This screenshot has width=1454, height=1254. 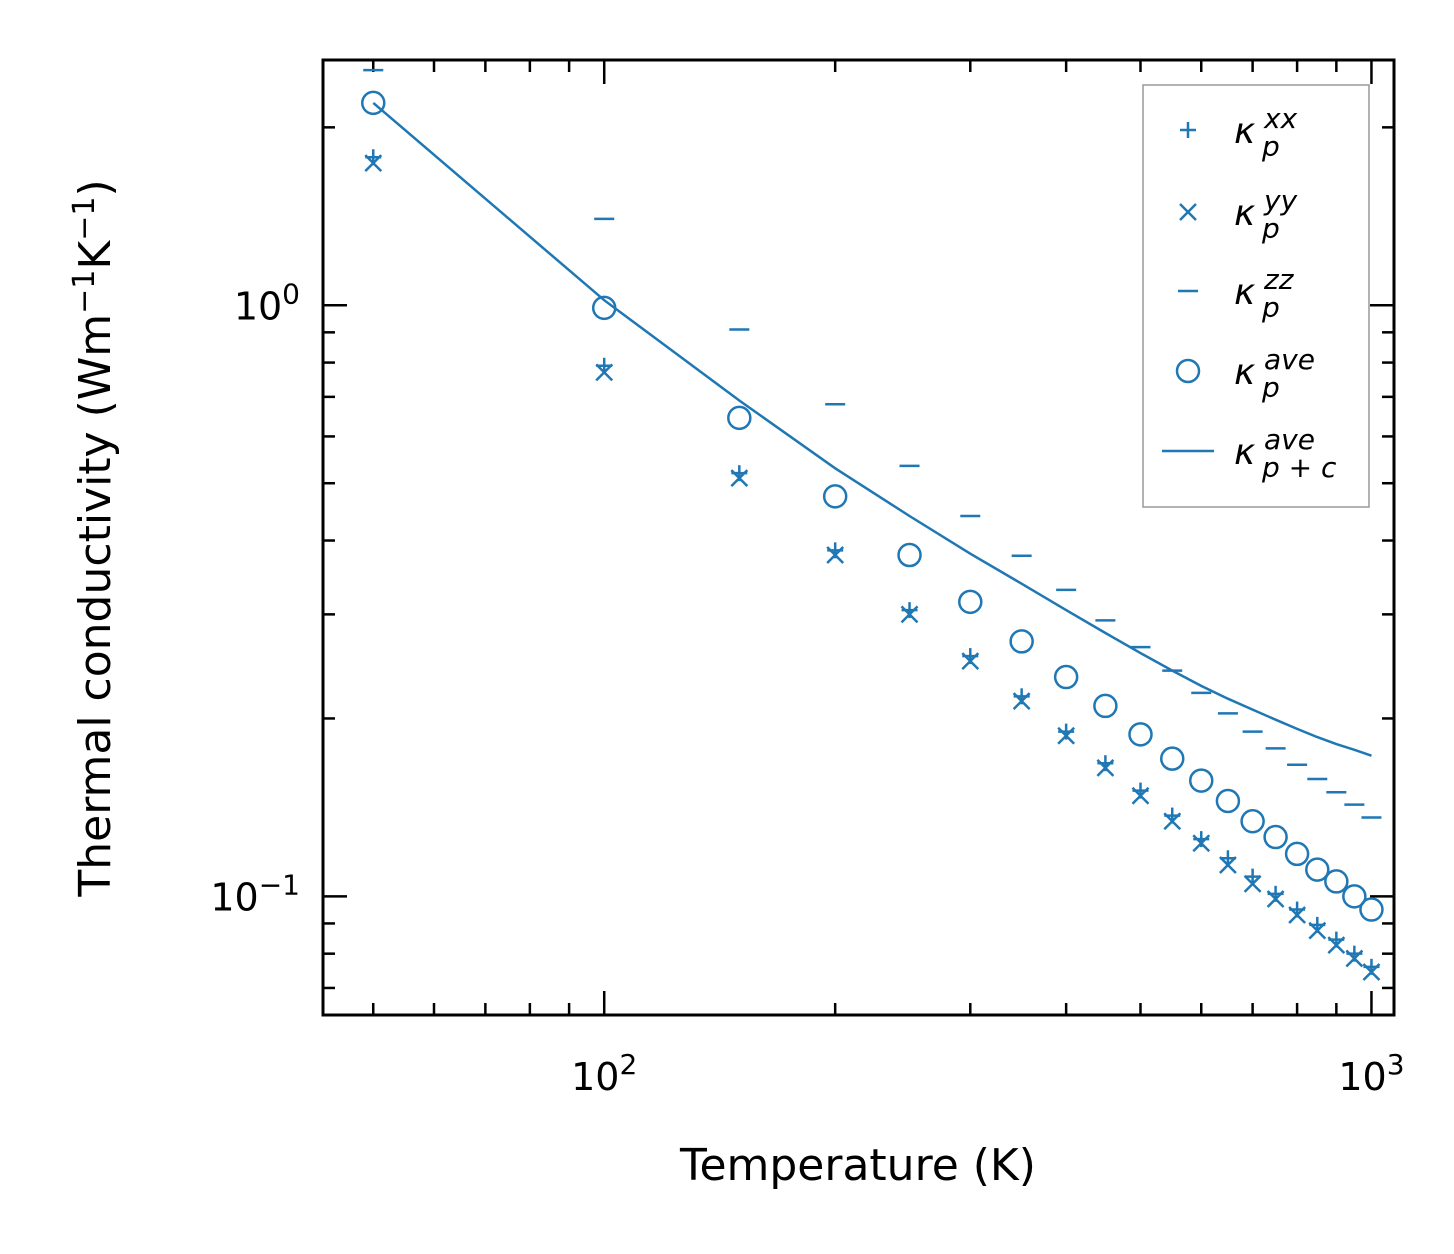 What do you see at coordinates (1285, 453) in the screenshot?
I see `legend-label-5: κ ave p + c` at bounding box center [1285, 453].